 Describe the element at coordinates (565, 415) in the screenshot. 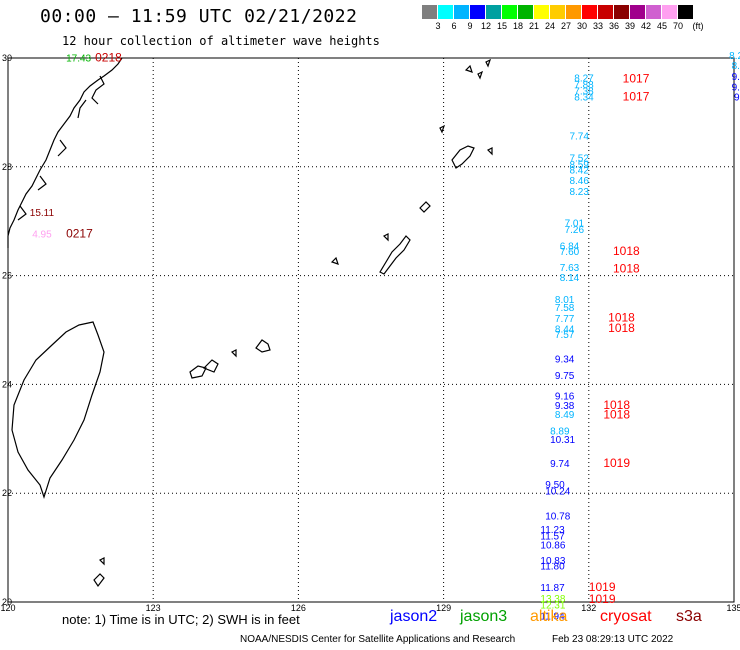

I see `wave-height-value: 8.49` at that location.